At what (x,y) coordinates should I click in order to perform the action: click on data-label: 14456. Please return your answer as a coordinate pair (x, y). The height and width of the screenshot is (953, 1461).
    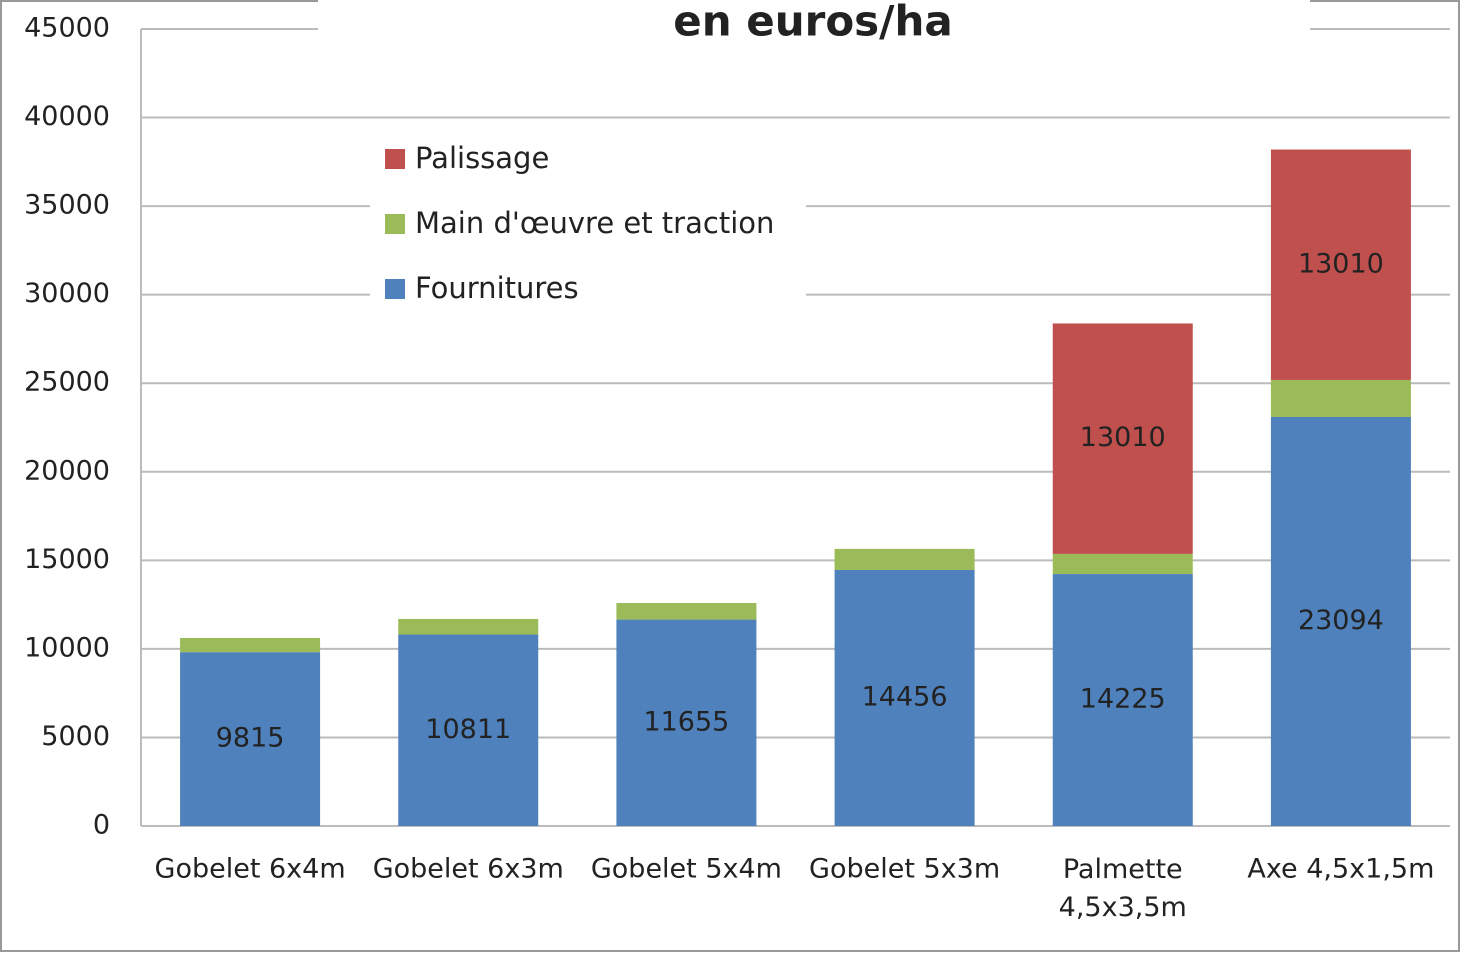
    Looking at the image, I should click on (905, 696).